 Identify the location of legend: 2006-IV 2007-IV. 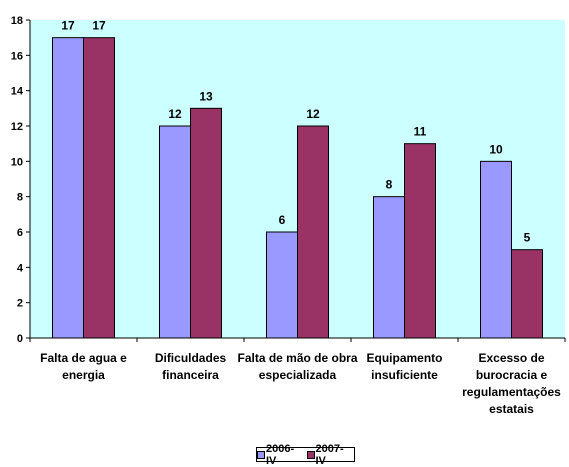
(305, 455).